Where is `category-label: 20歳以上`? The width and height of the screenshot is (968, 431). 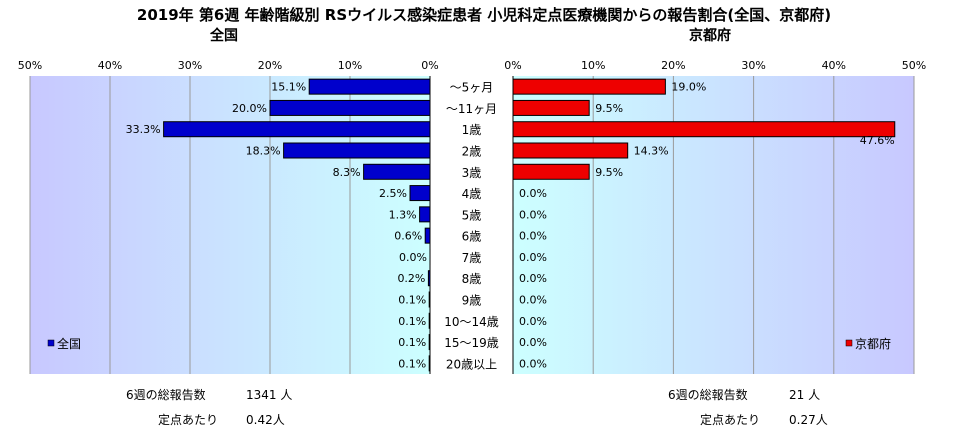
category-label: 20歳以上 is located at coordinates (471, 364).